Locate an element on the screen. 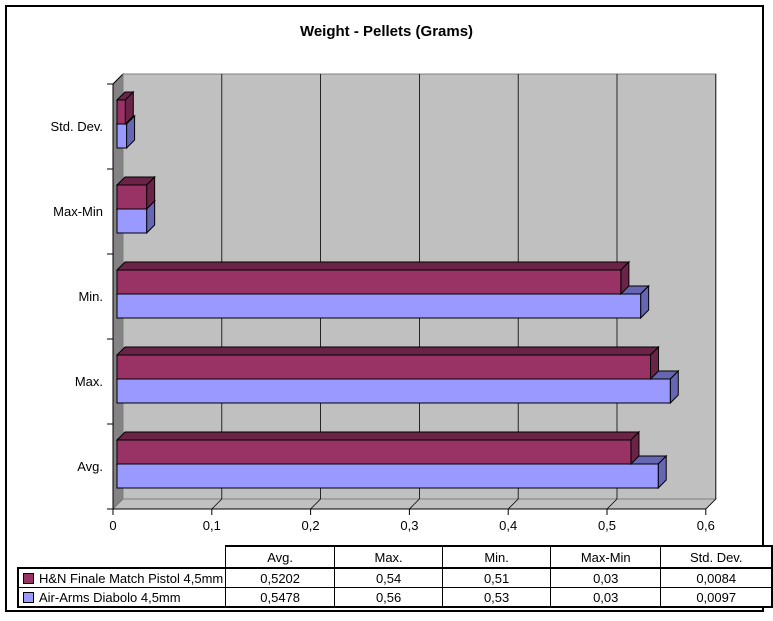  bar-h-n-finale-match-pistol-4-5mm-min is located at coordinates (369, 282).